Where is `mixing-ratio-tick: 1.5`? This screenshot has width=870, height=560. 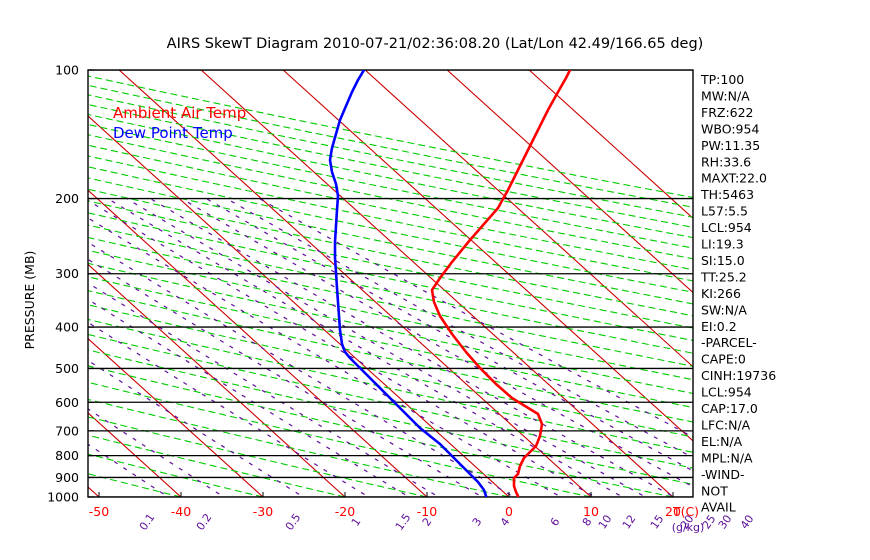
mixing-ratio-tick: 1.5 is located at coordinates (403, 522).